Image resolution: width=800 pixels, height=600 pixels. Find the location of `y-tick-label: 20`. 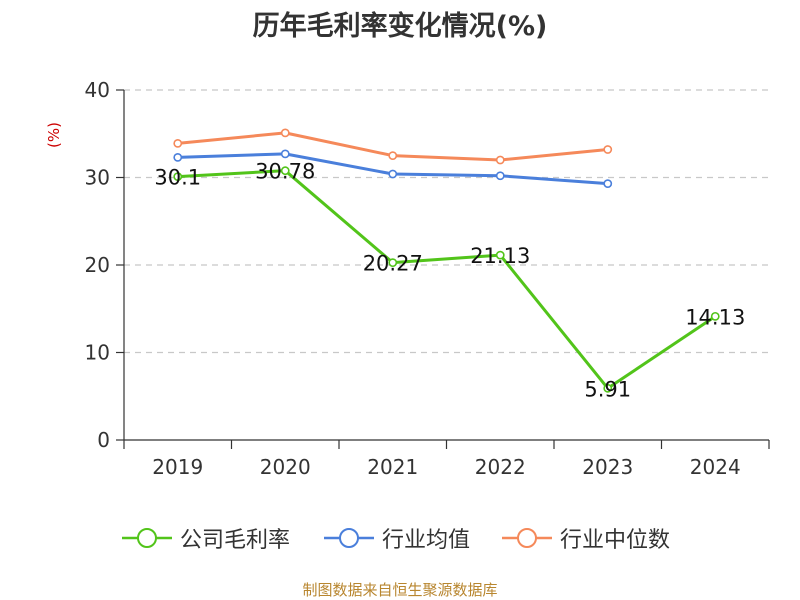

y-tick-label: 20 is located at coordinates (97, 265).